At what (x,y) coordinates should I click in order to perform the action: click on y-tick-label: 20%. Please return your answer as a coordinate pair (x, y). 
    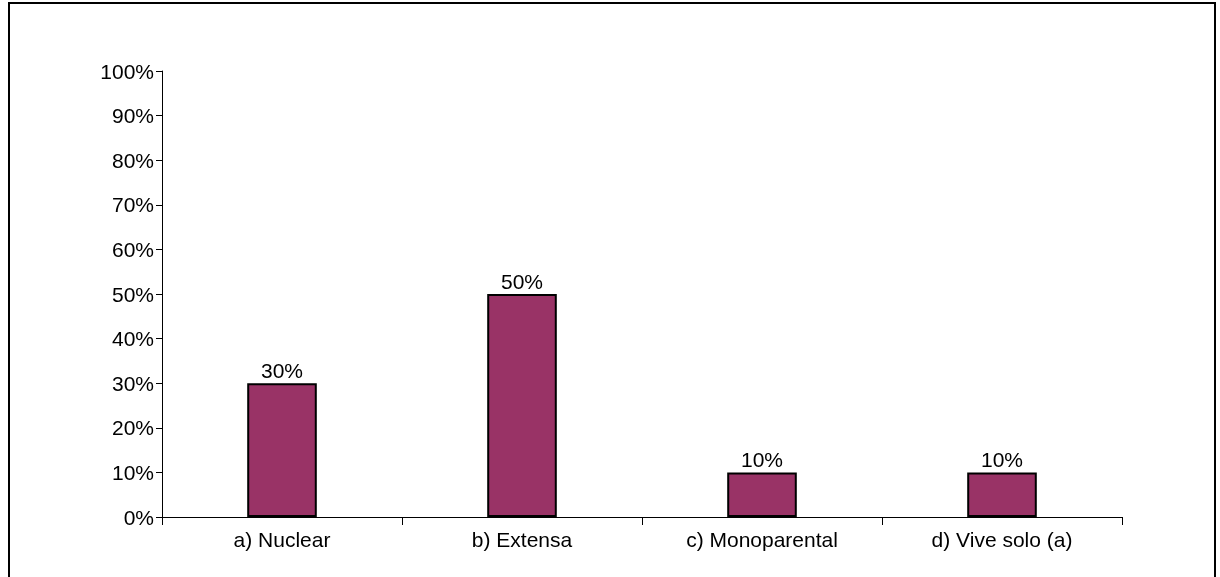
    Looking at the image, I should click on (132, 428).